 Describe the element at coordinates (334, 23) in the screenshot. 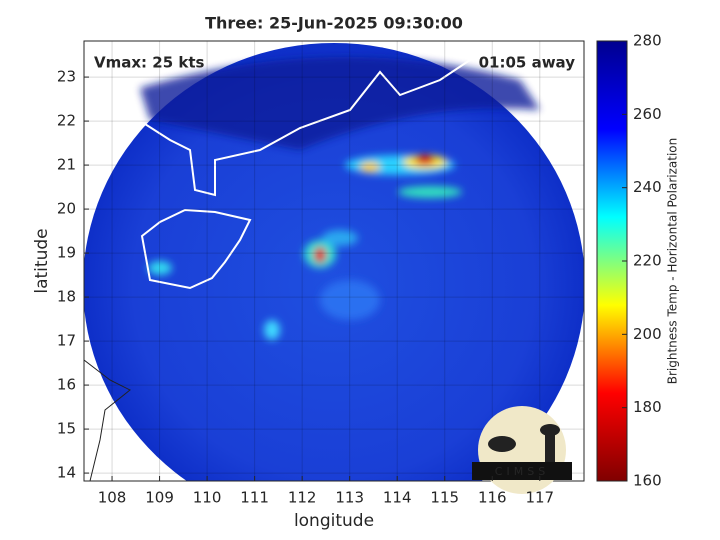

I see `chart-title: Three: 25-Jun-2025 09:30:00` at that location.